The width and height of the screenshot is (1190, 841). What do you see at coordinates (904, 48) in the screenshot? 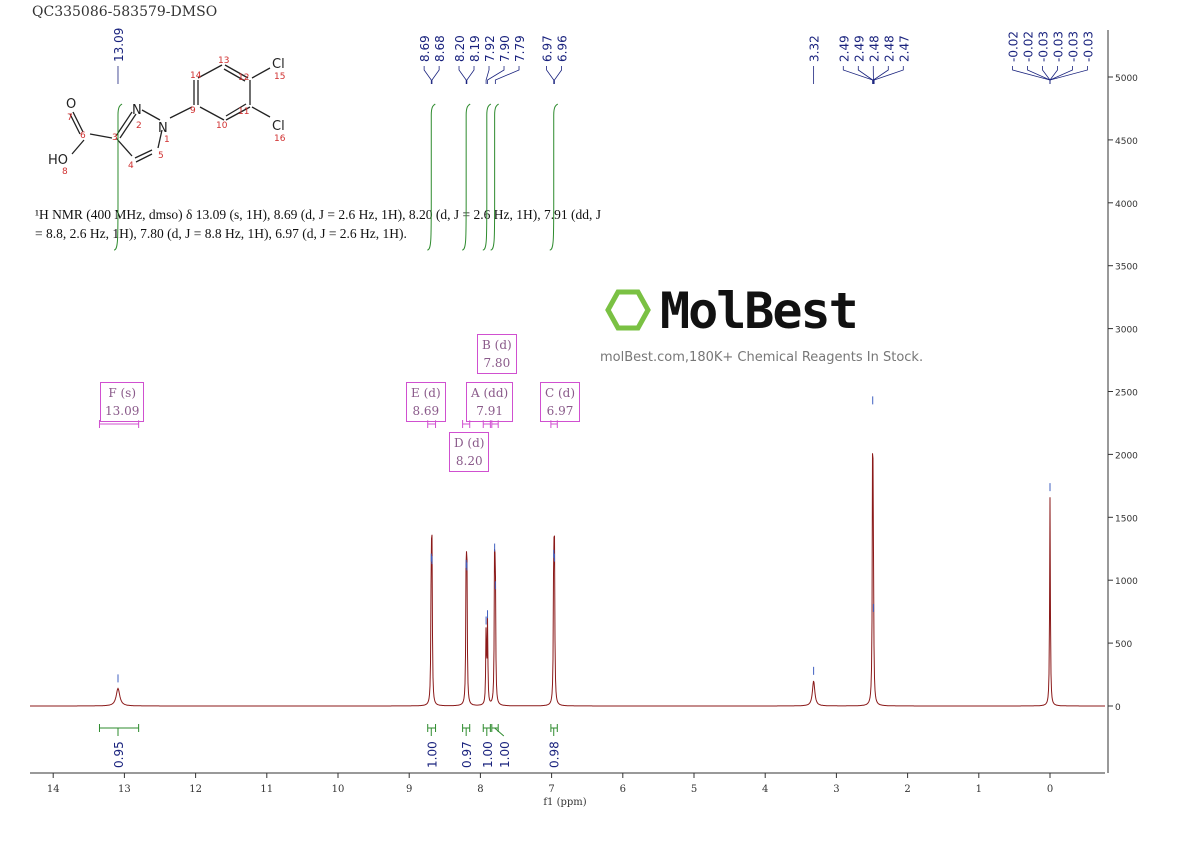
I see `peak-label: 2.47` at bounding box center [904, 48].